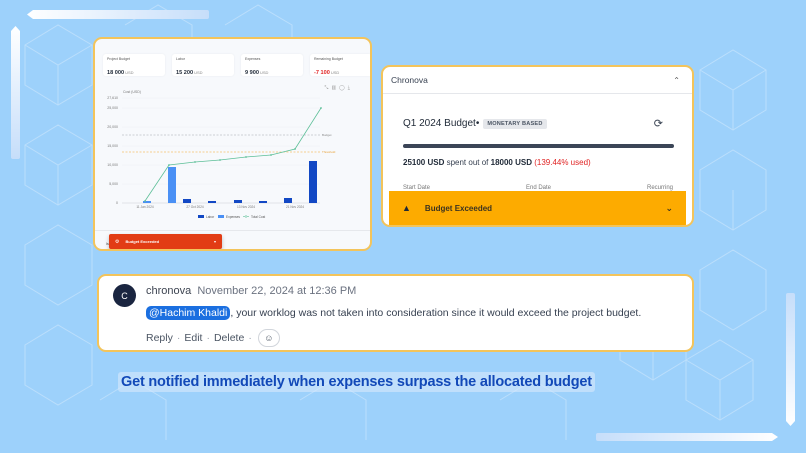 This screenshot has height=453, width=806. Describe the element at coordinates (669, 207) in the screenshot. I see `chevron-down-icon: ⌄` at that location.